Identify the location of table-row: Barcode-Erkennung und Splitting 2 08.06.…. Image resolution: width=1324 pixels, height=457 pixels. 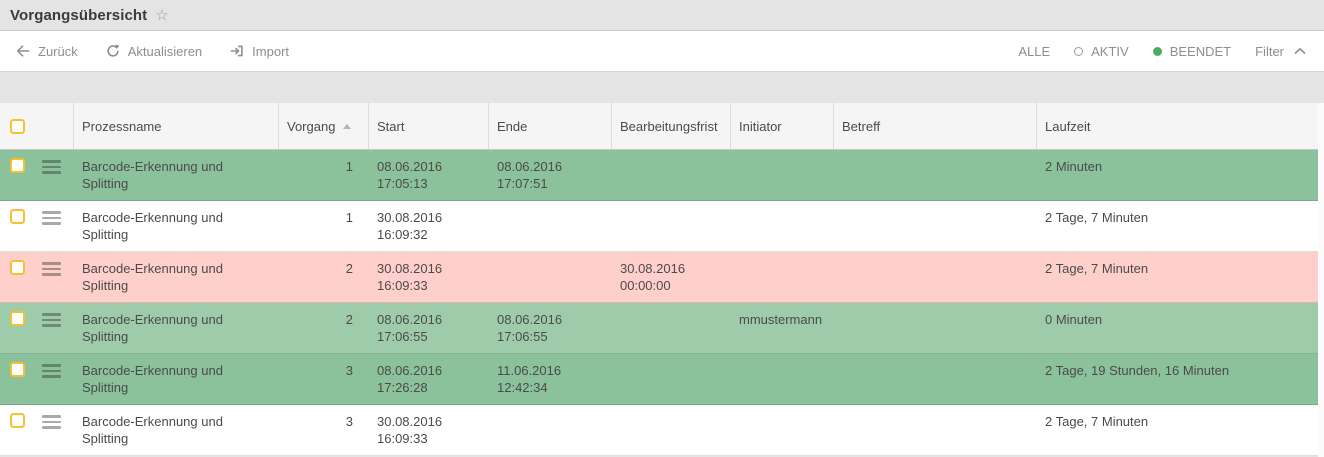
(659, 328).